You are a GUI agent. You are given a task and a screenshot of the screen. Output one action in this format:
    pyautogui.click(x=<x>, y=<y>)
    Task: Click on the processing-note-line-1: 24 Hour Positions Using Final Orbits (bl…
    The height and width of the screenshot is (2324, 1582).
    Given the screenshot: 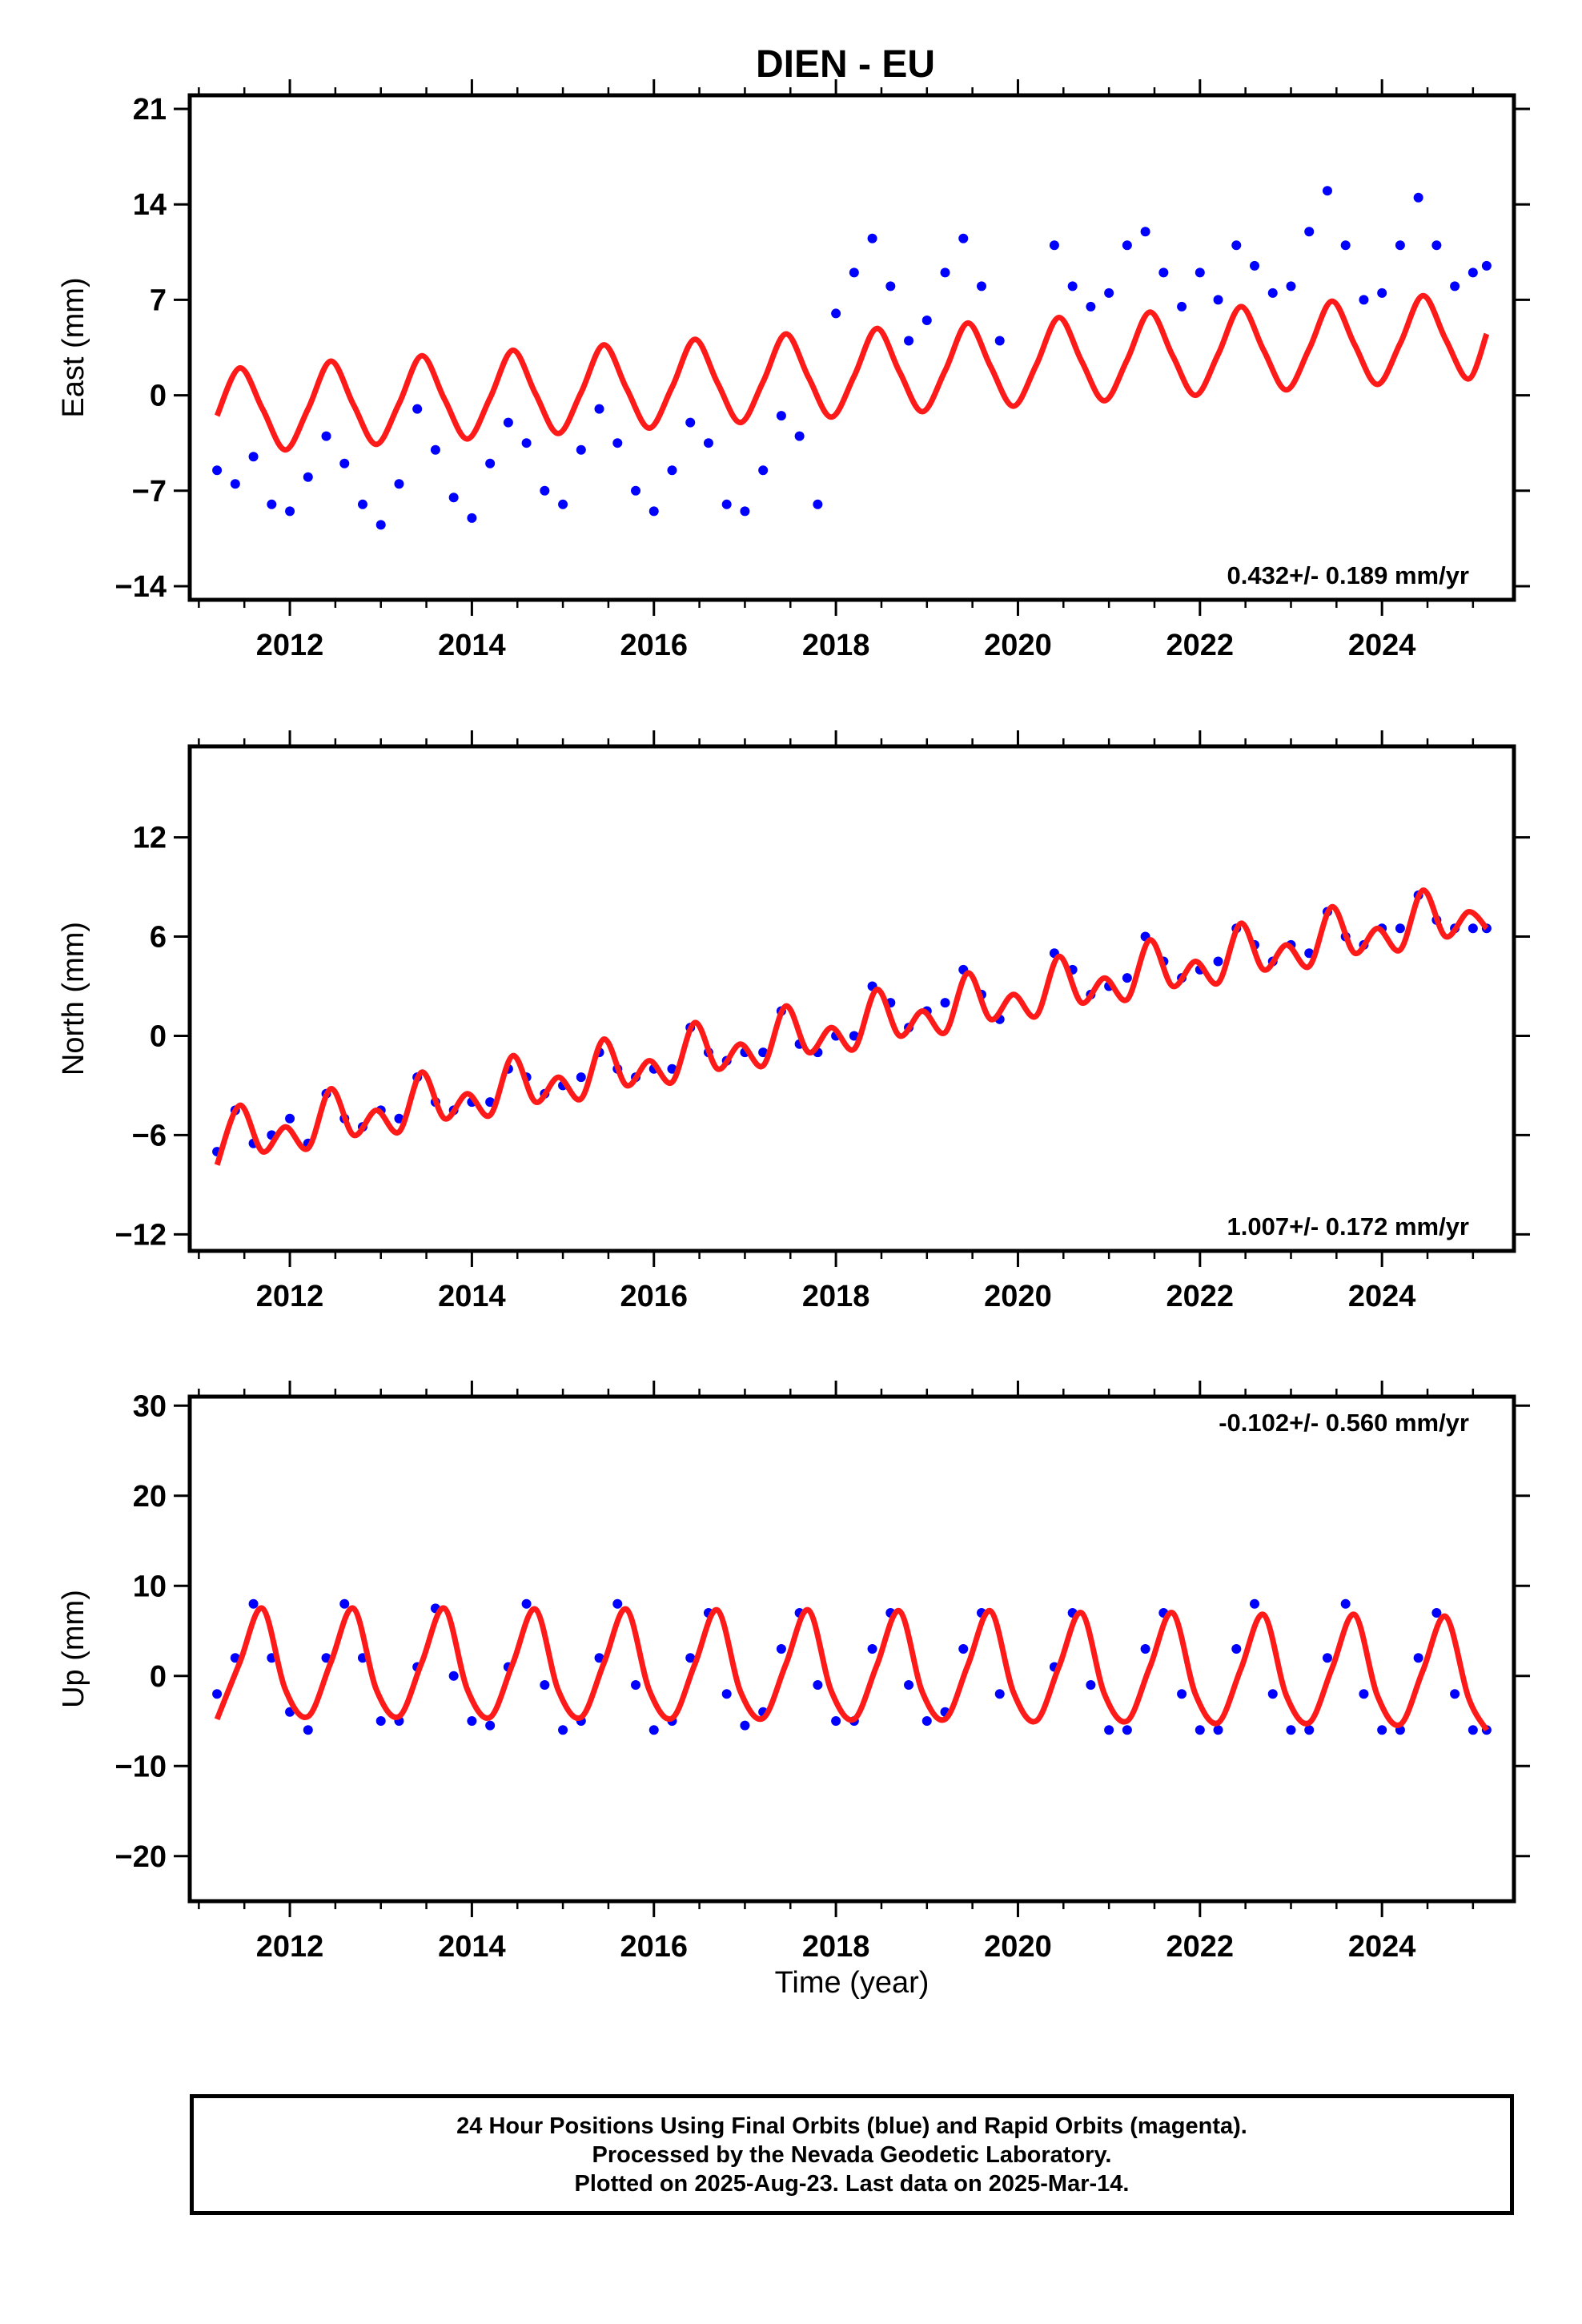 What is the action you would take?
    pyautogui.click(x=851, y=2126)
    